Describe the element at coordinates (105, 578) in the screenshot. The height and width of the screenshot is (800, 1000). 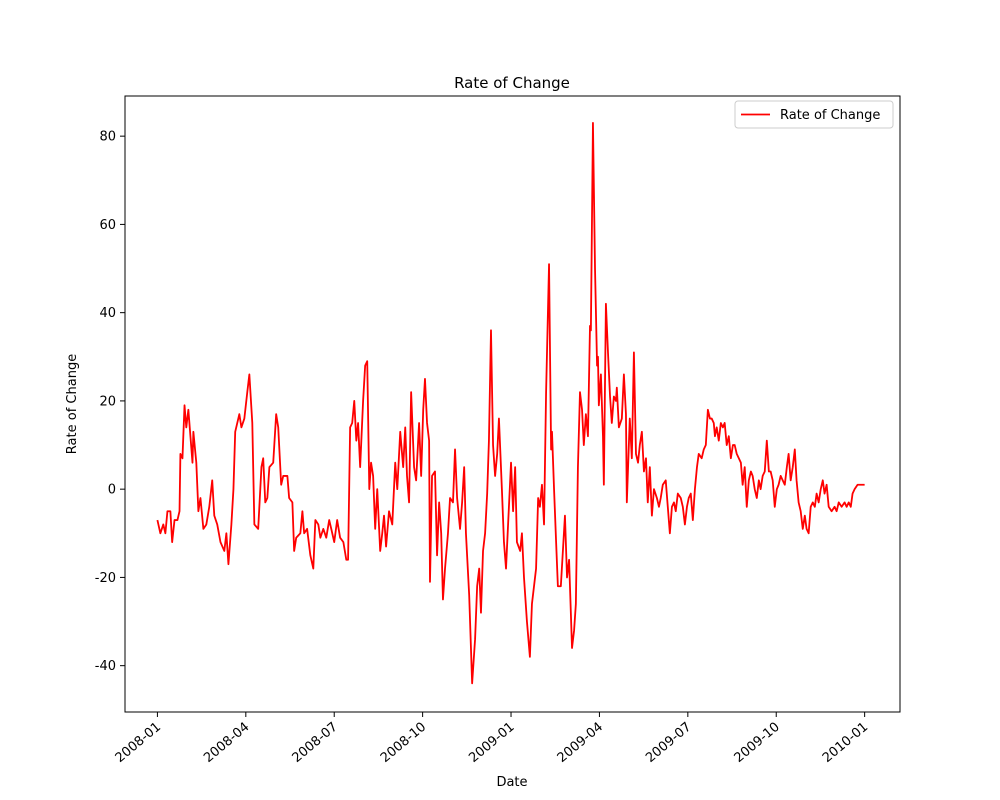
I see `y-tick-label: -20` at that location.